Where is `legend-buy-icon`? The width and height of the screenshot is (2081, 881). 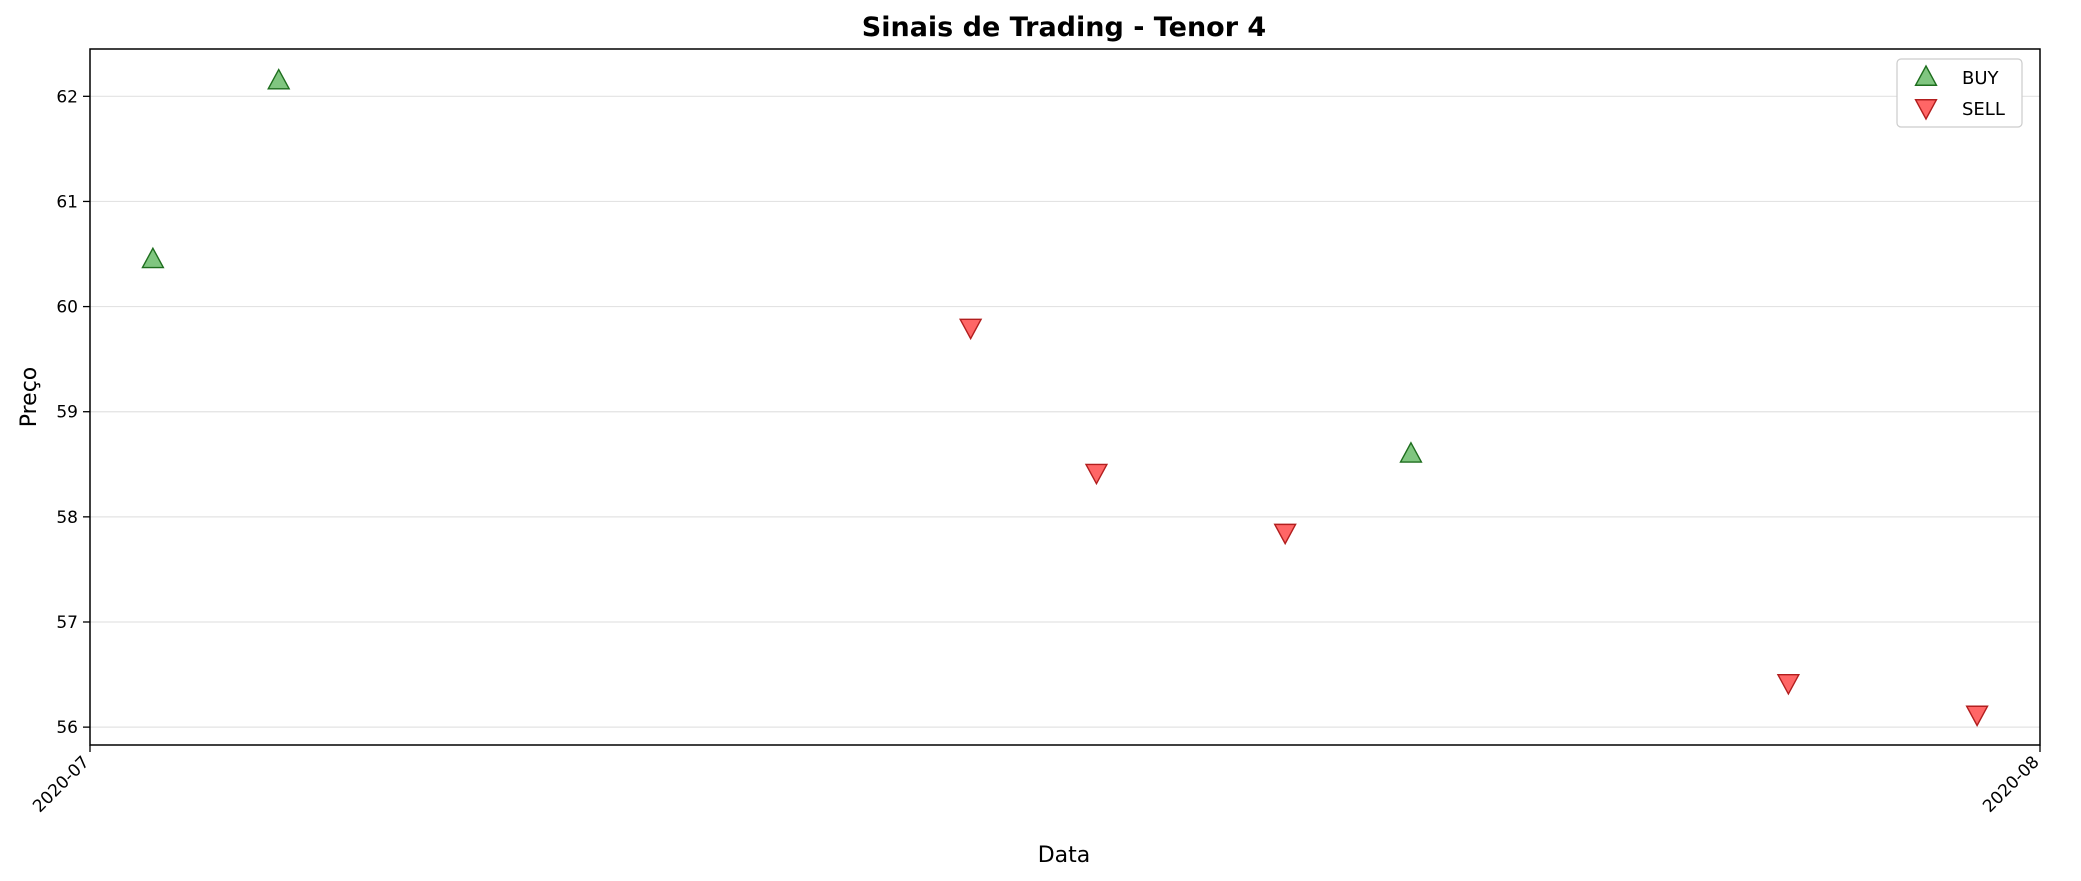 legend-buy-icon is located at coordinates (1926, 75).